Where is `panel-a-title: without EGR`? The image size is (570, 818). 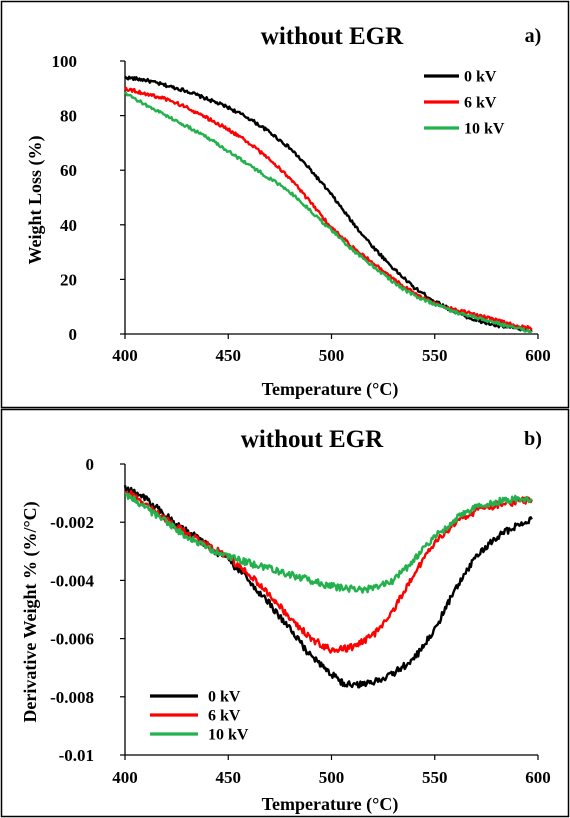 panel-a-title: without EGR is located at coordinates (332, 36).